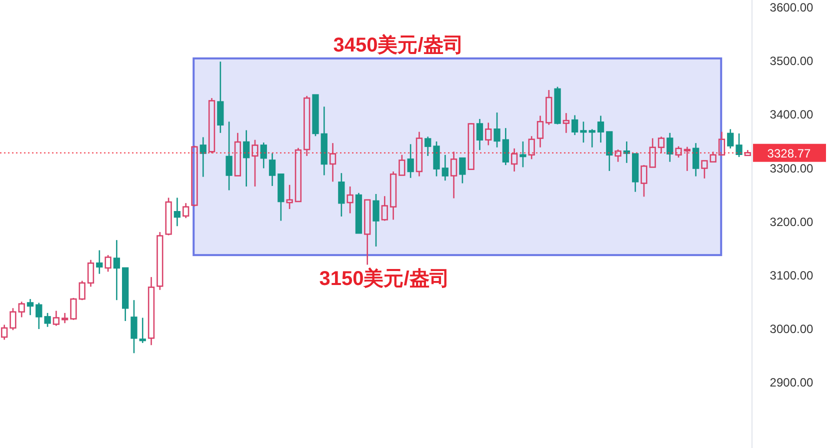 The height and width of the screenshot is (448, 831). What do you see at coordinates (398, 44) in the screenshot?
I see `annotation: 3450美元/盎司` at bounding box center [398, 44].